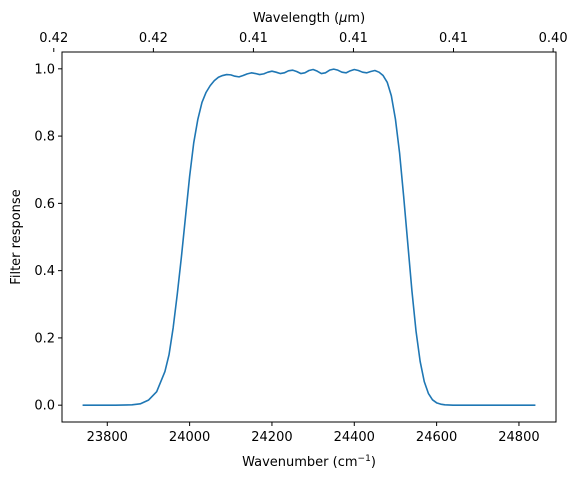 This screenshot has width=567, height=480. What do you see at coordinates (44, 406) in the screenshot?
I see `y-tick-label: 0.0` at bounding box center [44, 406].